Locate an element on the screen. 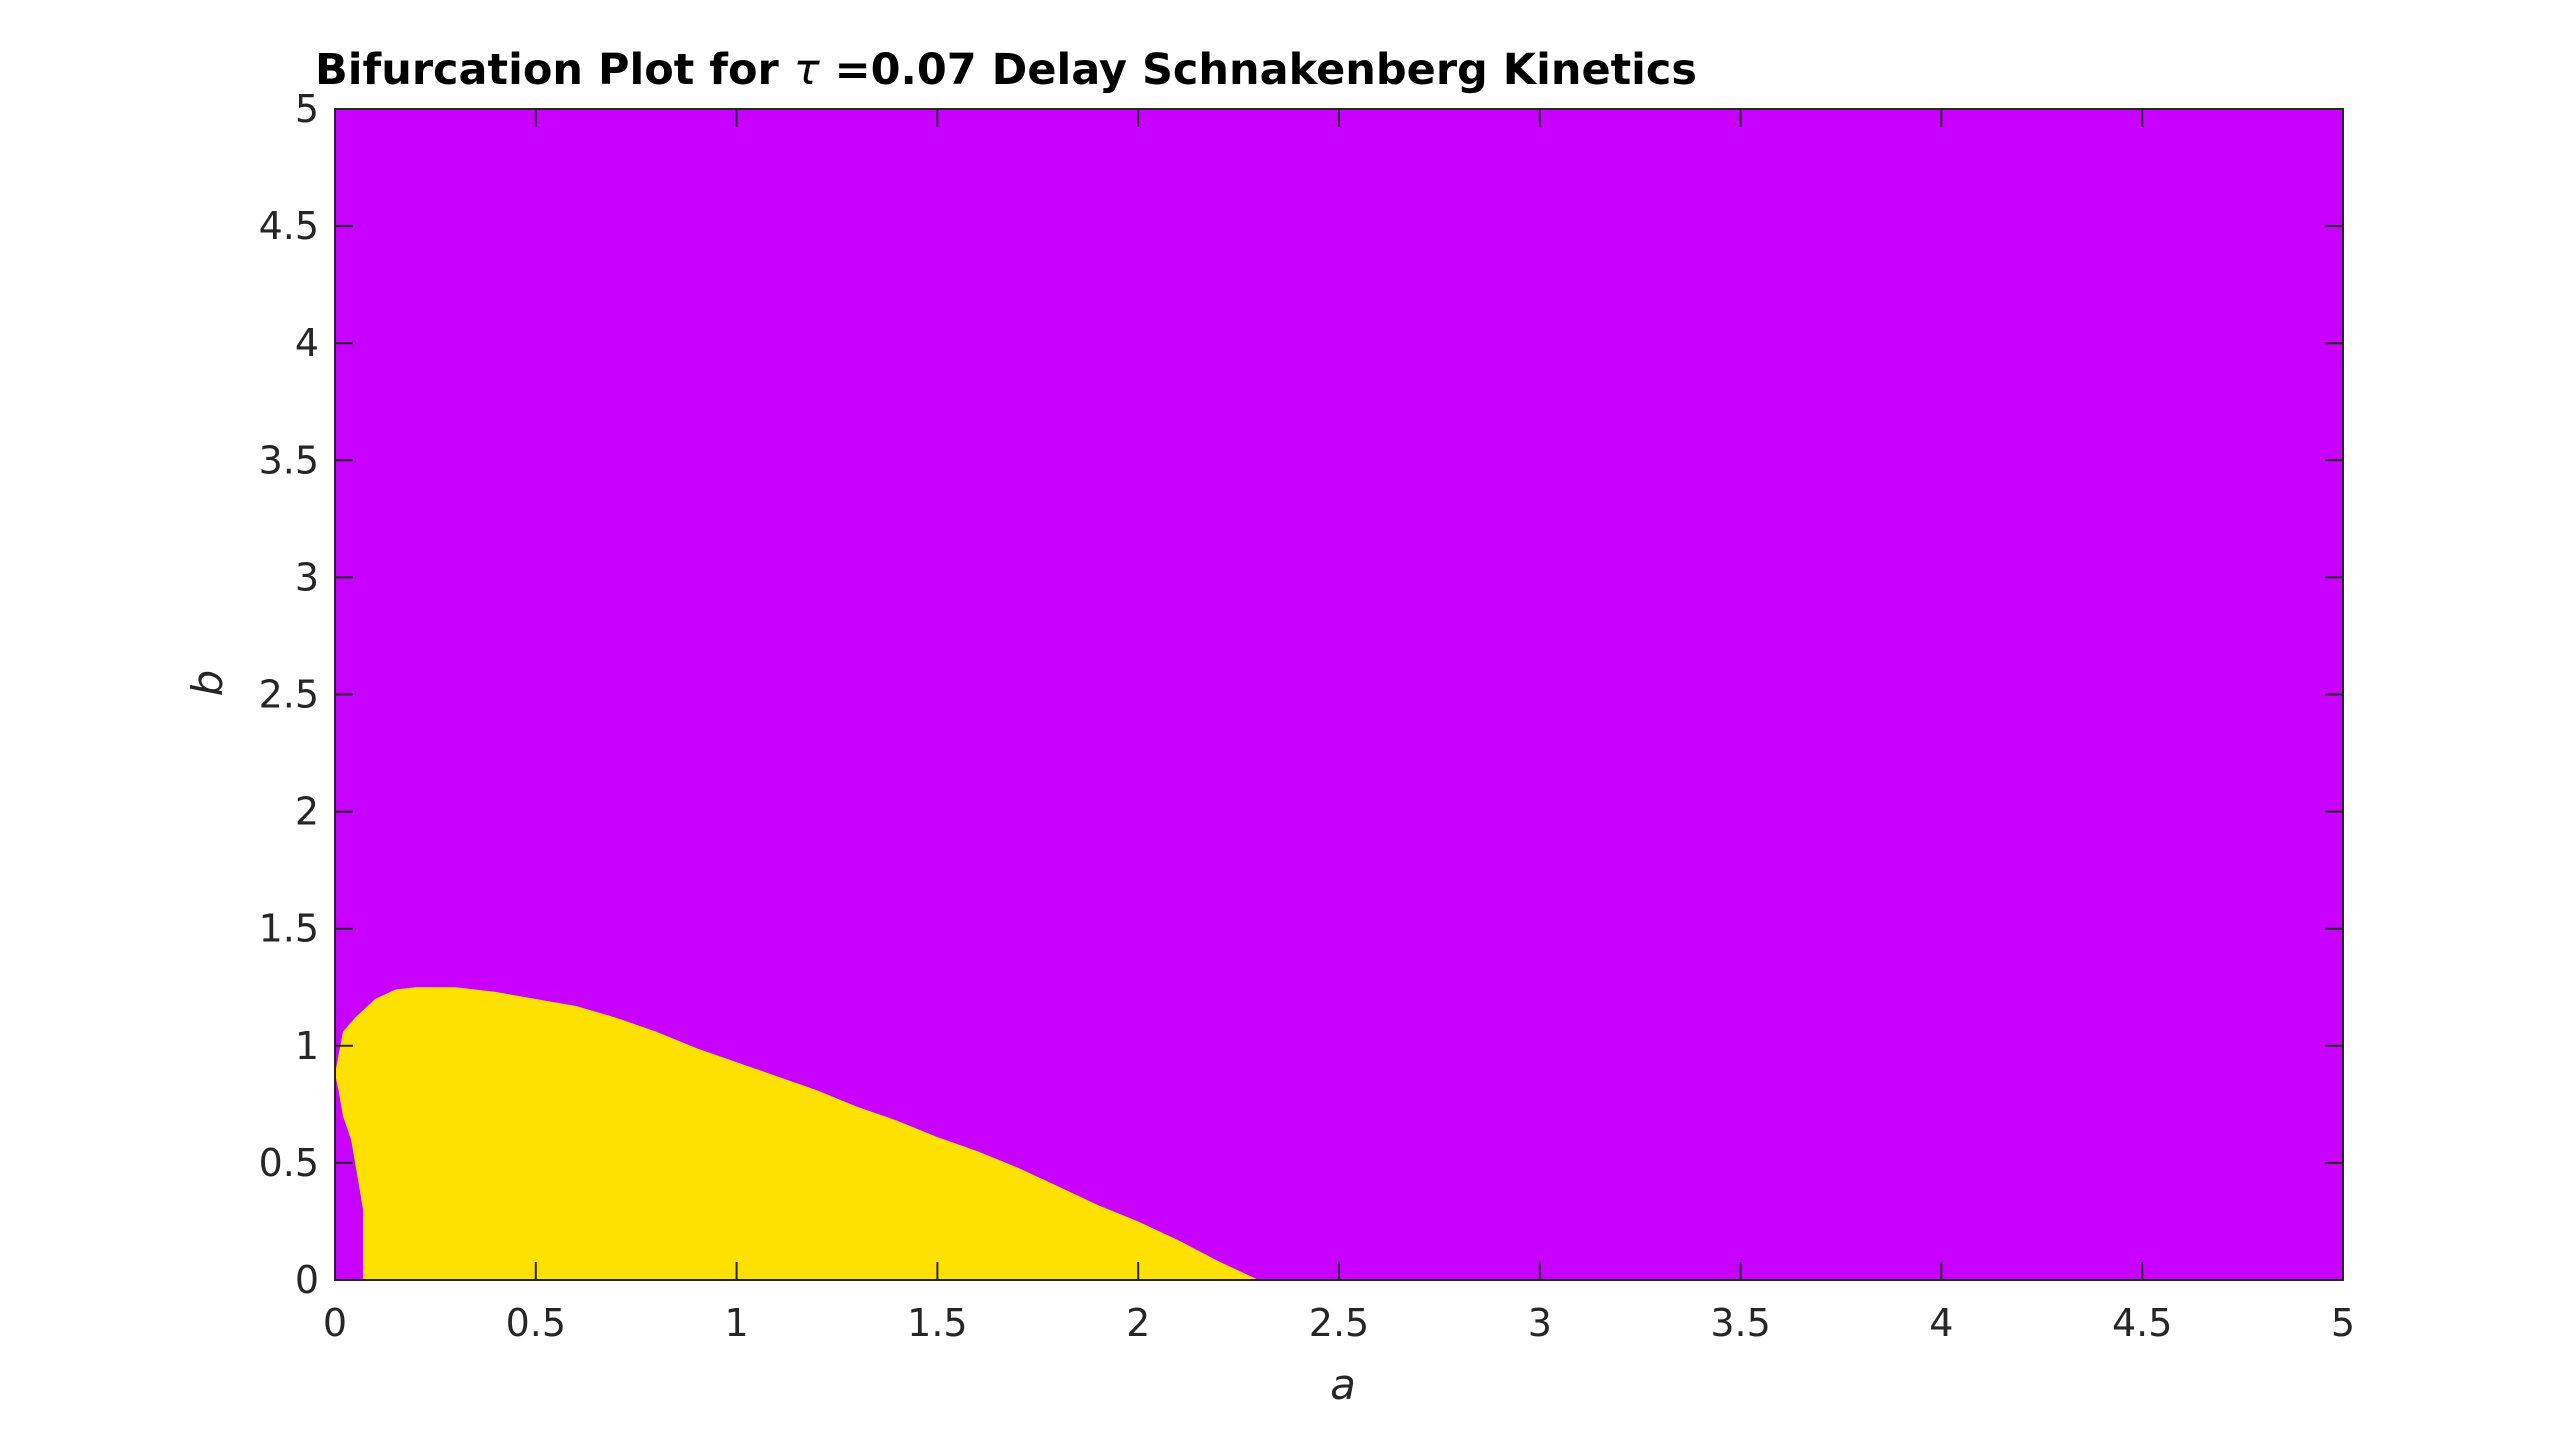 This screenshot has width=2558, height=1429. y-tick-label: 5 is located at coordinates (307, 109).